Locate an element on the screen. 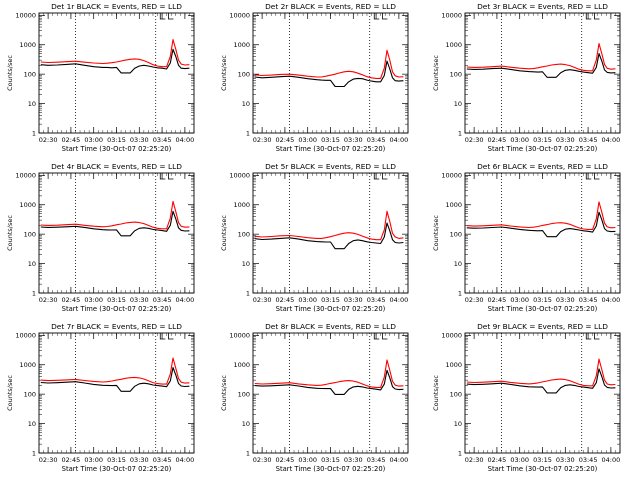  panel-title: Det 4r BLACK = Events, RED = LLD is located at coordinates (116, 166).